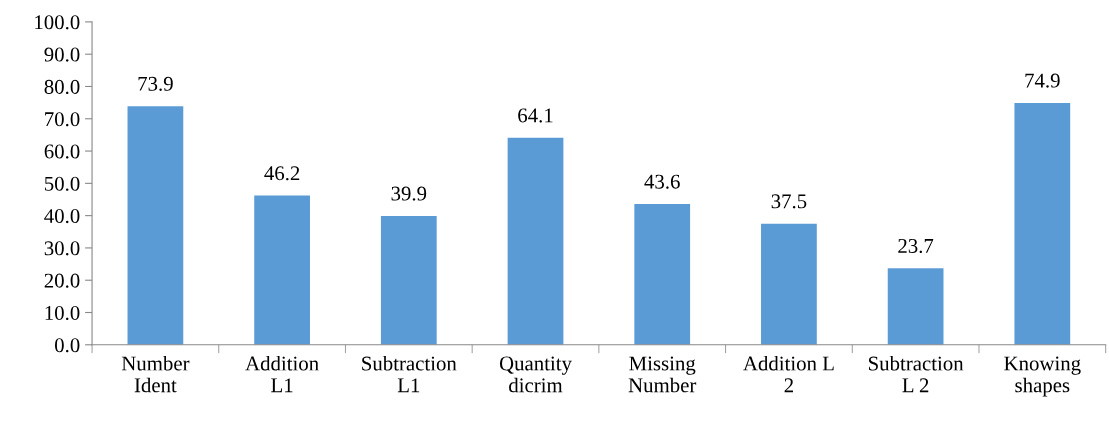 The image size is (1109, 421). I want to click on y-tick-label: 90.0, so click(62, 54).